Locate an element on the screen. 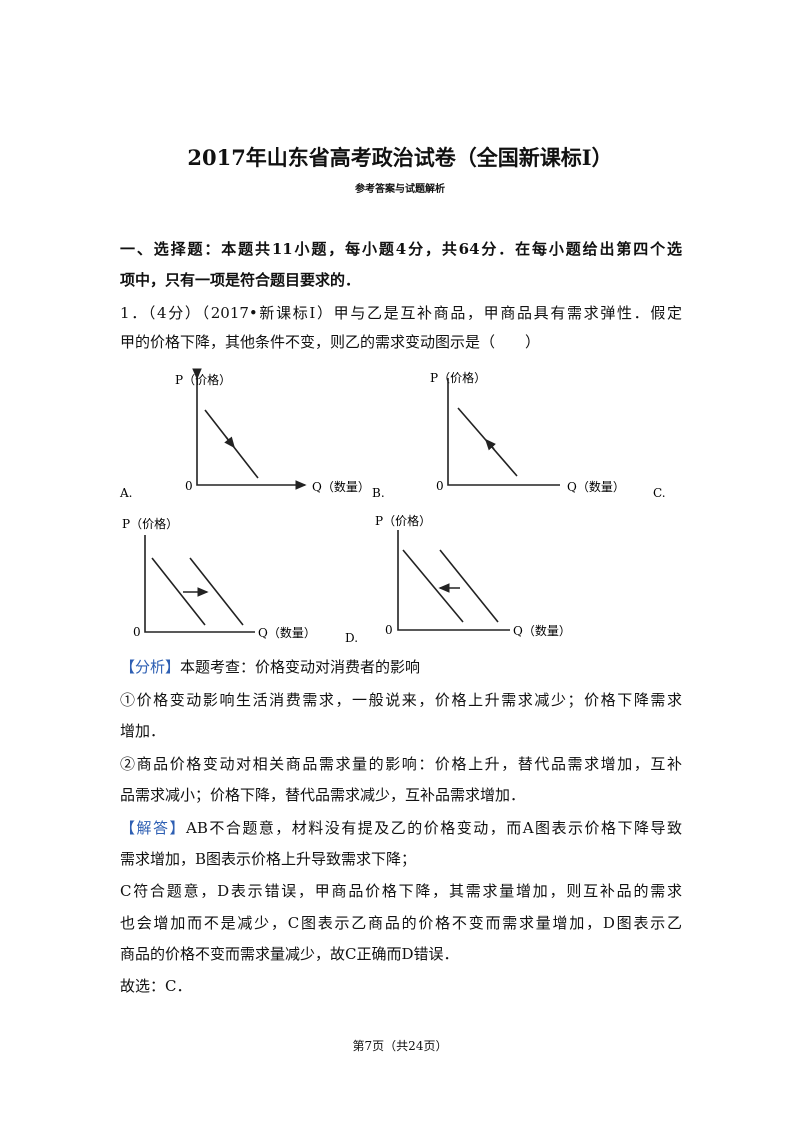 The height and width of the screenshot is (1132, 800). question-text: 甲的价格下降，其他条件不变，则乙的需求变动图示是（ ） is located at coordinates (330, 342).